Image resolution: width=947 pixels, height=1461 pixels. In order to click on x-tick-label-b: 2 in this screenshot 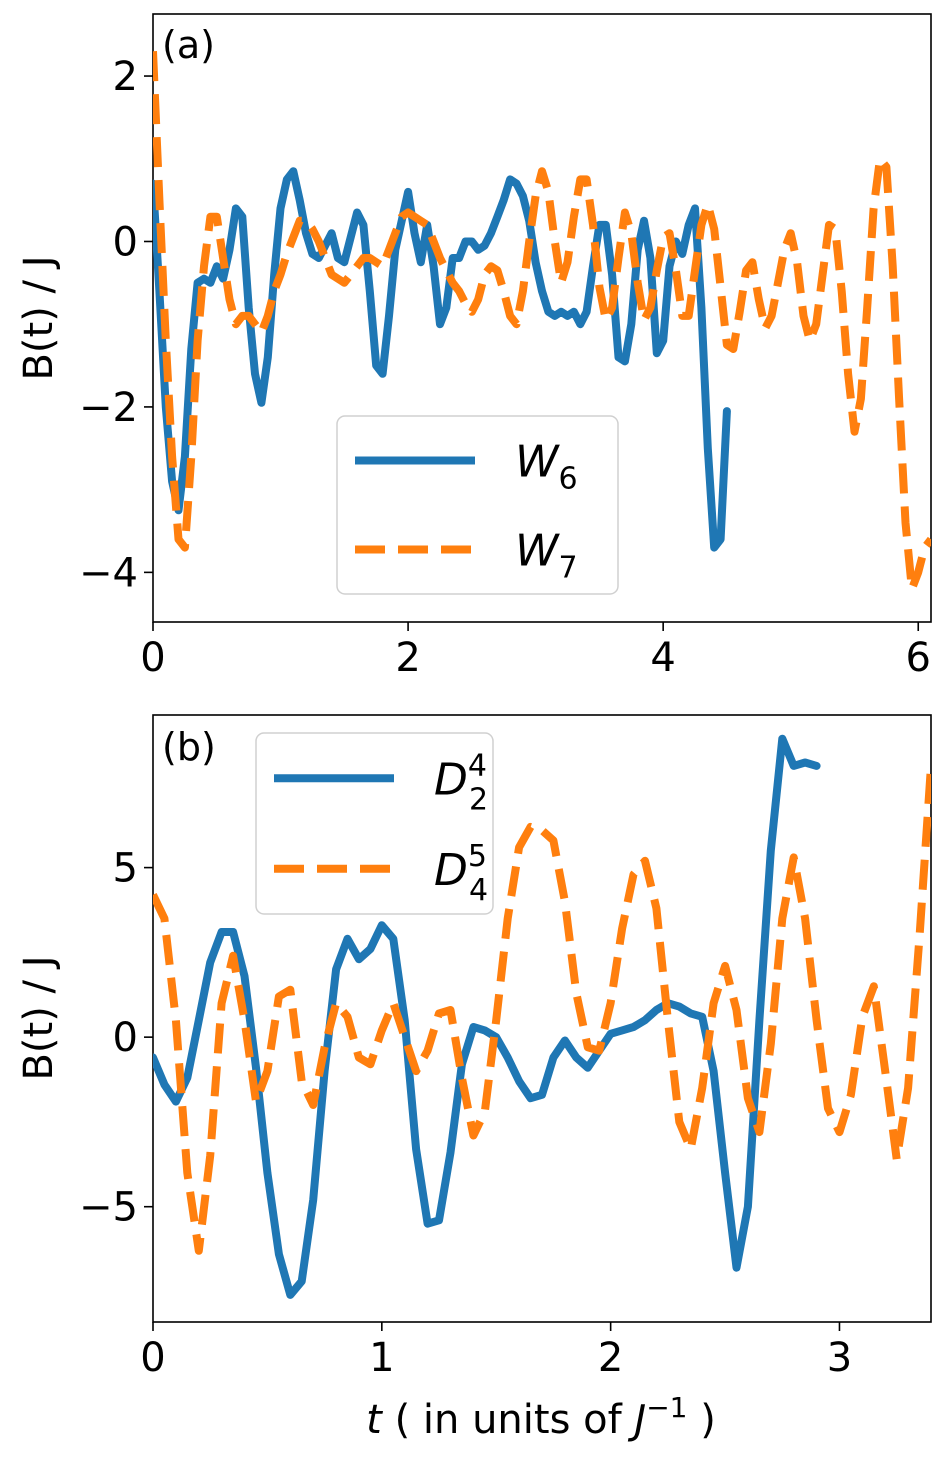, I will do `click(610, 1358)`.